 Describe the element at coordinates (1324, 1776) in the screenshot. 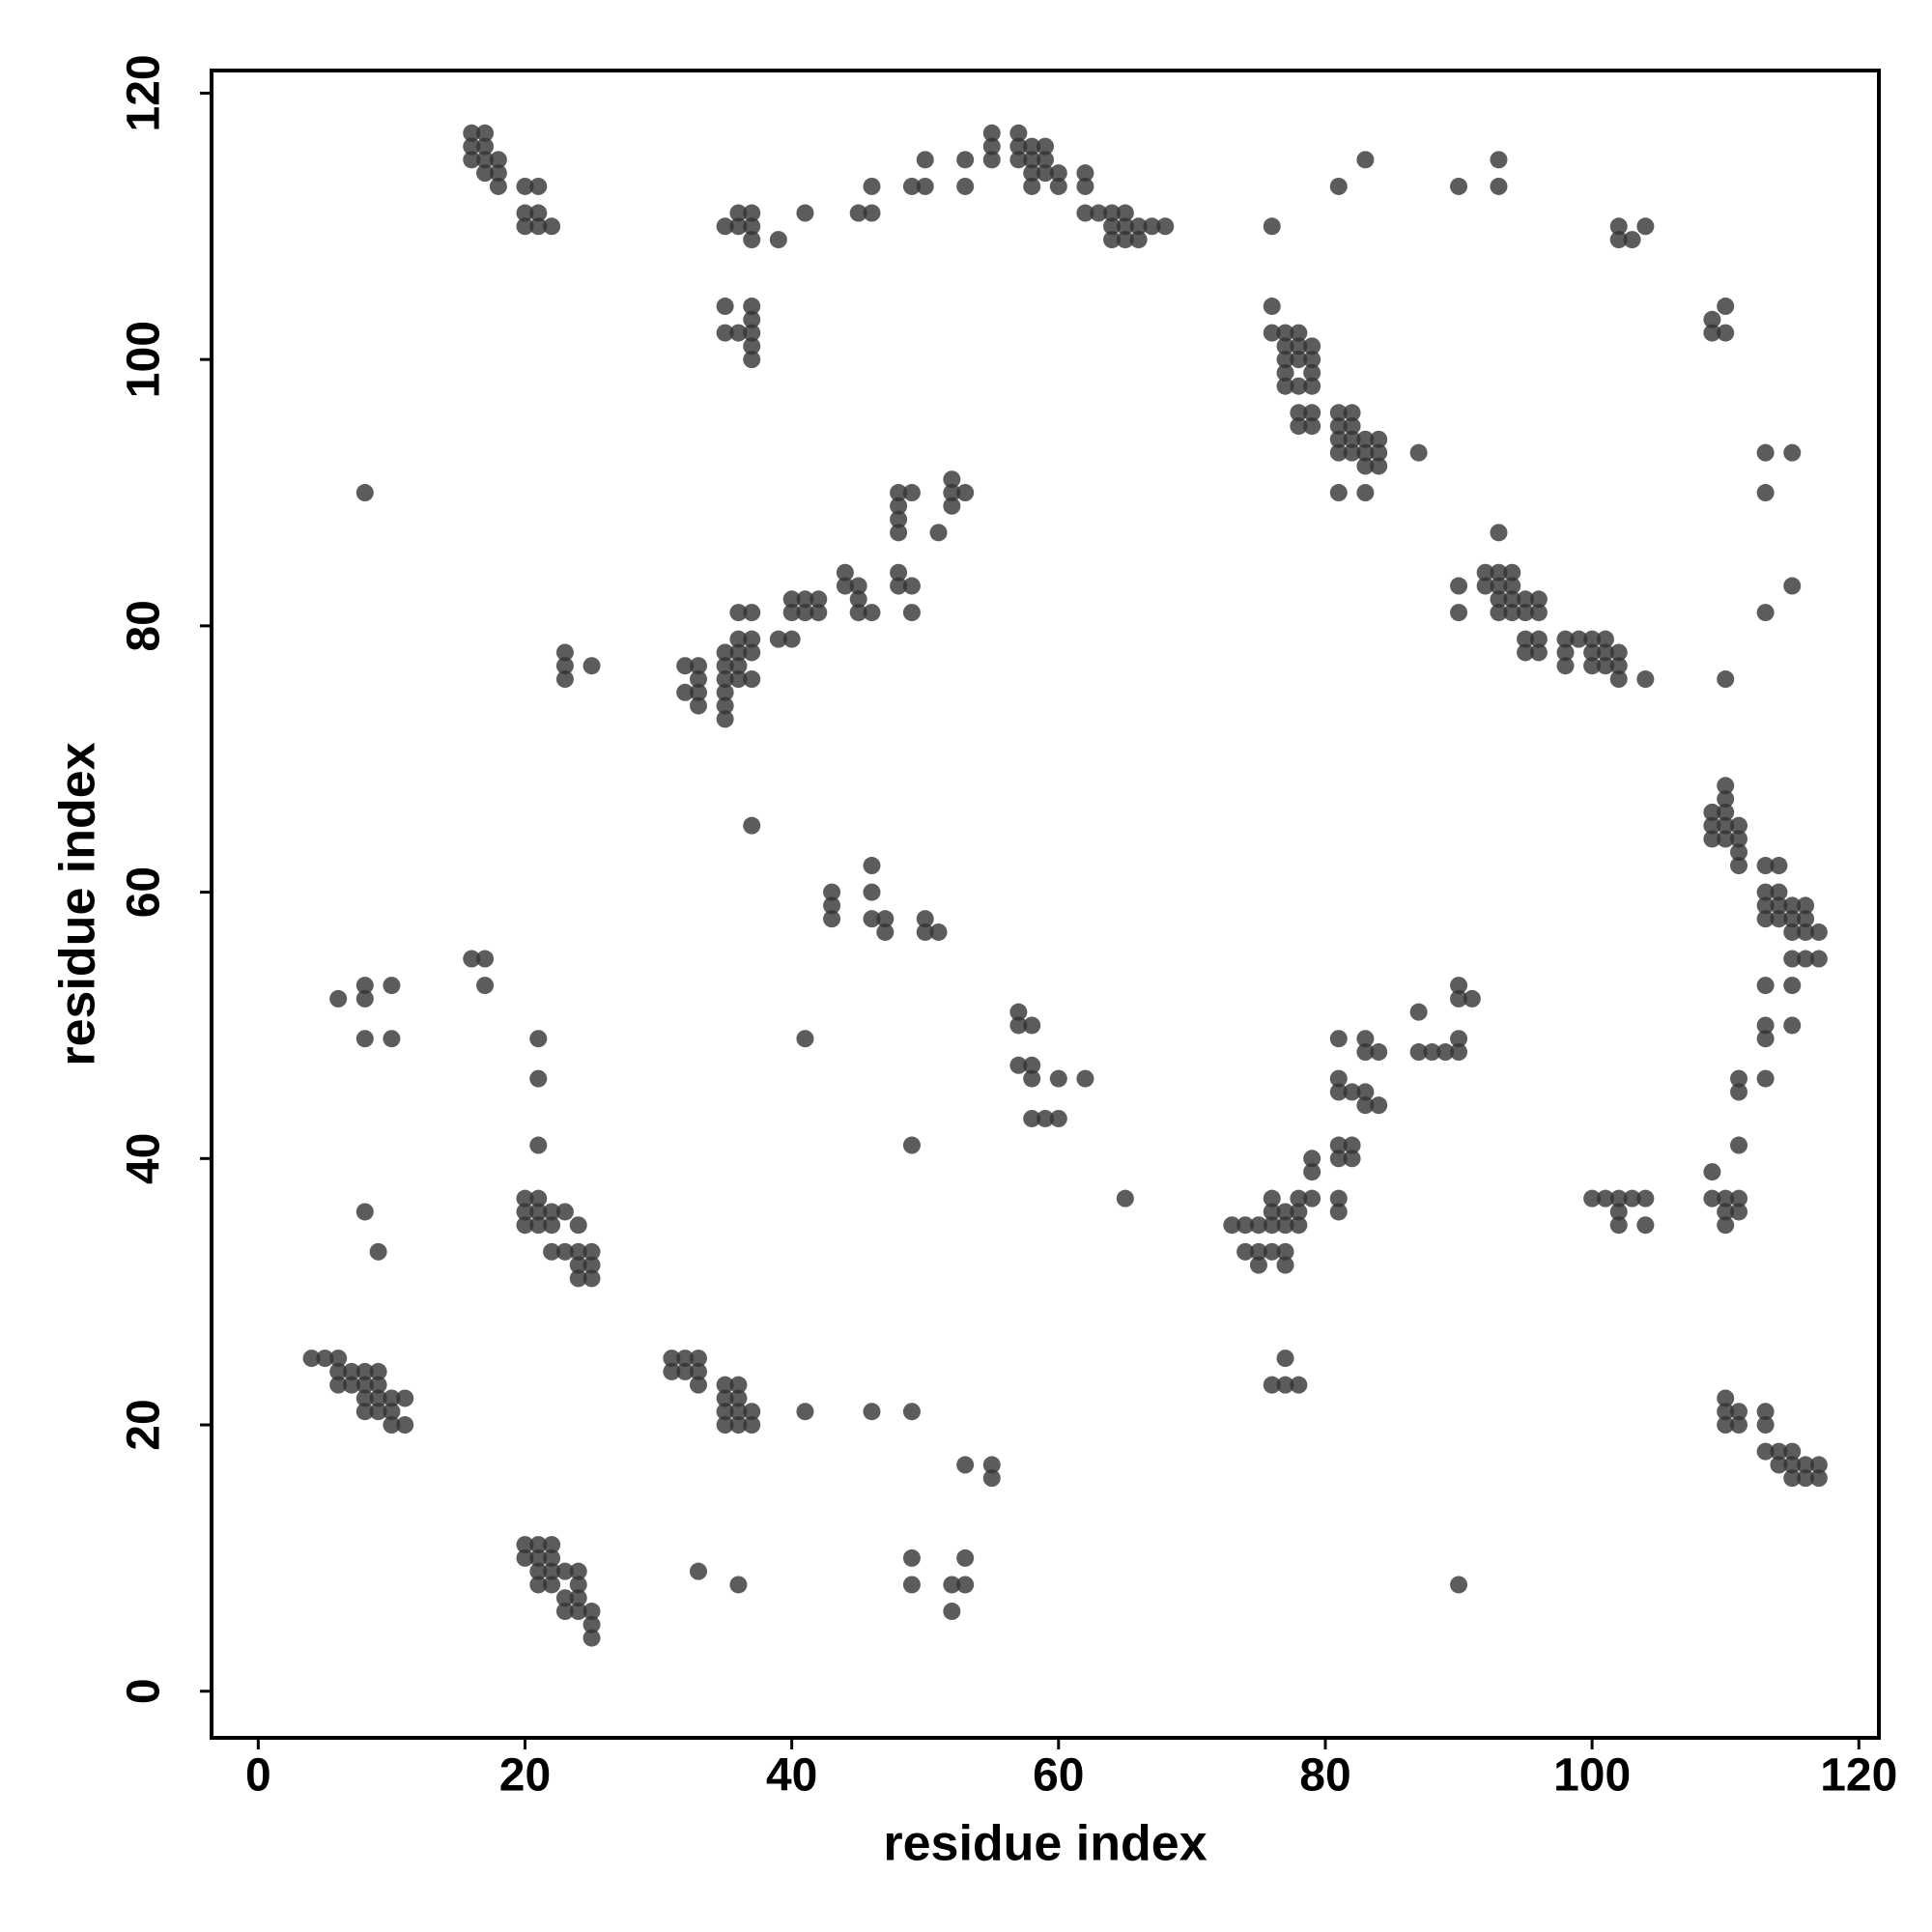

I see `x-tick-label: 80` at that location.